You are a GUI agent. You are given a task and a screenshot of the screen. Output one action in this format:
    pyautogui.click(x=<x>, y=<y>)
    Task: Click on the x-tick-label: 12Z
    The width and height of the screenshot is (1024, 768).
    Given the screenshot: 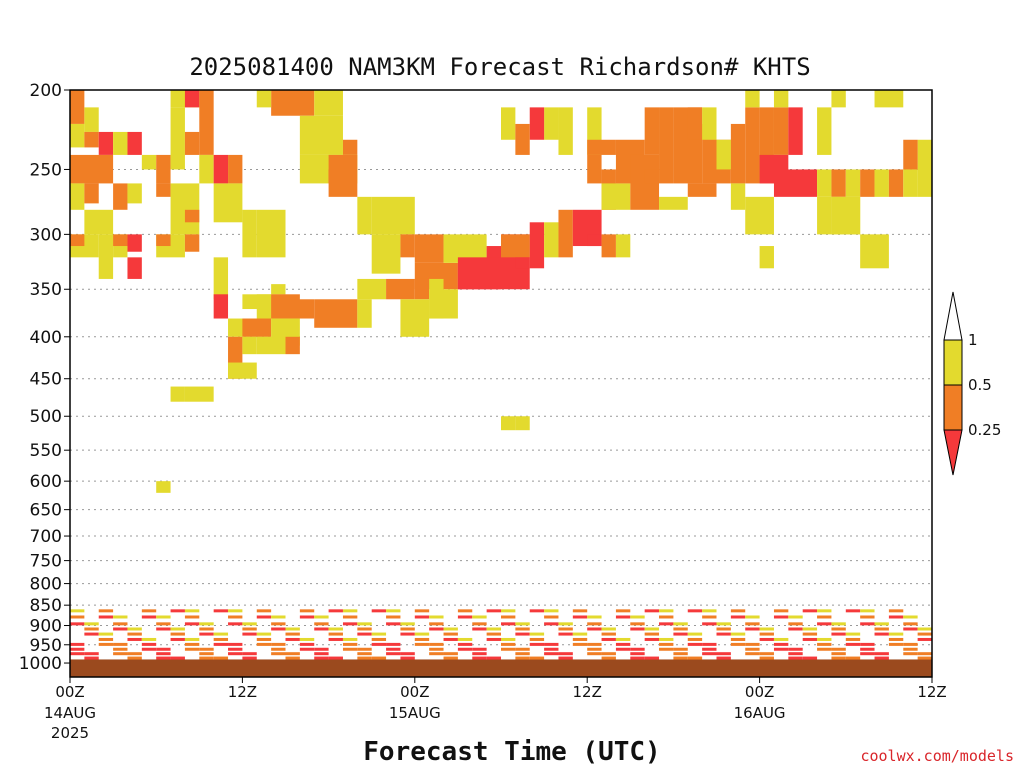 What is the action you would take?
    pyautogui.click(x=587, y=692)
    